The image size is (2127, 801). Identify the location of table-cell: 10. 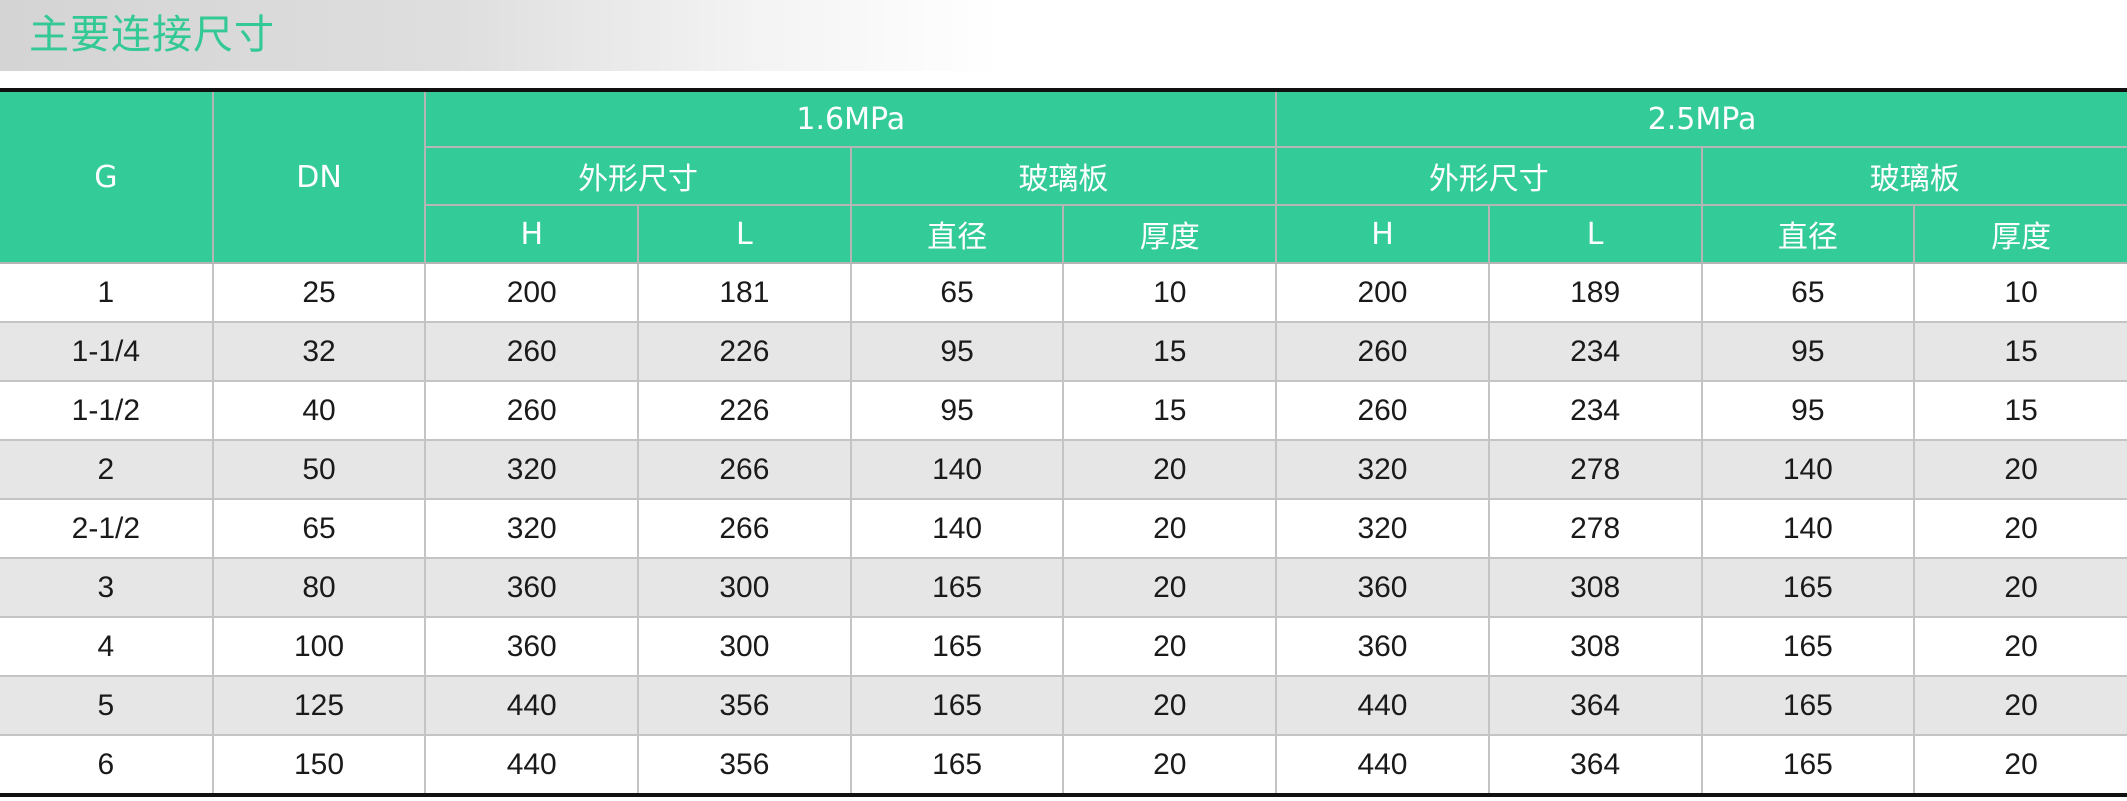
(2020, 292).